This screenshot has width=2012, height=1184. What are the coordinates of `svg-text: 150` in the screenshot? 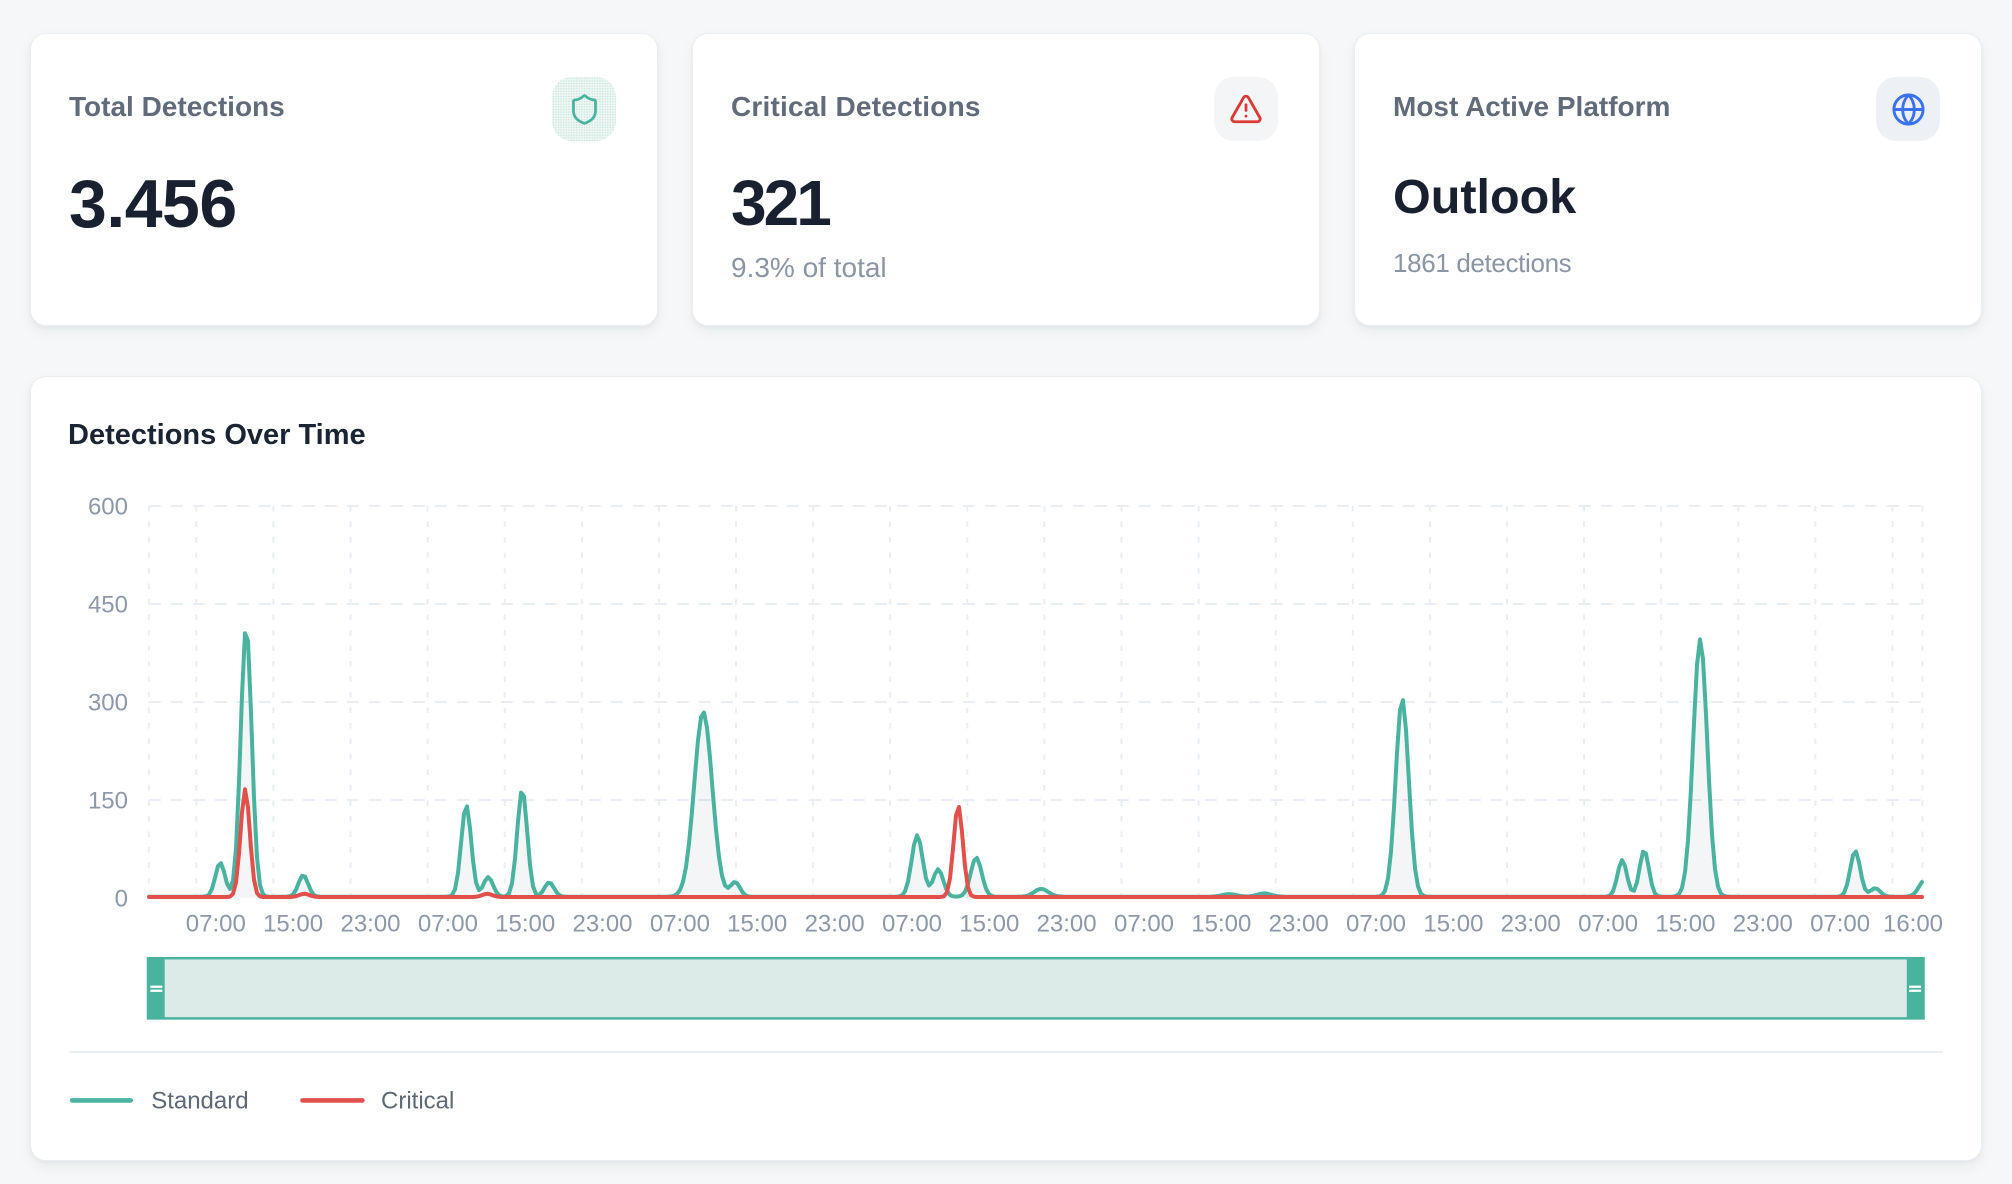 It's located at (108, 801).